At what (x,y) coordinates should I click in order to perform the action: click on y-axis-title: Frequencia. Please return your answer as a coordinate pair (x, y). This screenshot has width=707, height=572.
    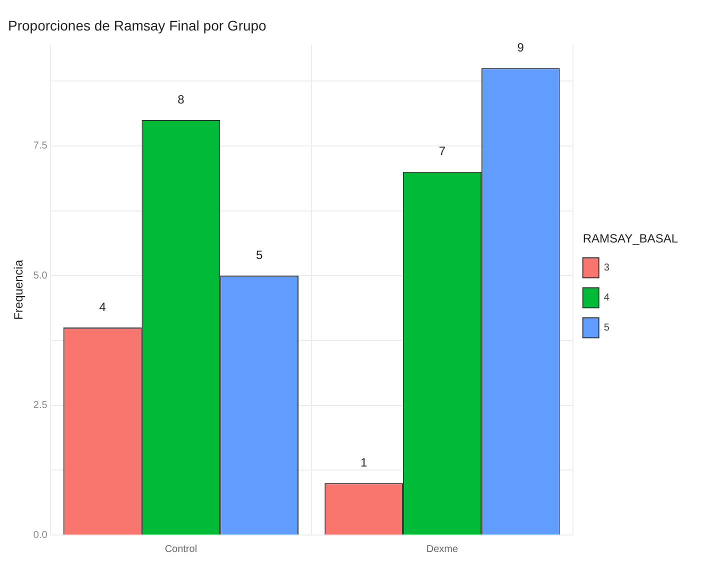
    Looking at the image, I should click on (19, 290).